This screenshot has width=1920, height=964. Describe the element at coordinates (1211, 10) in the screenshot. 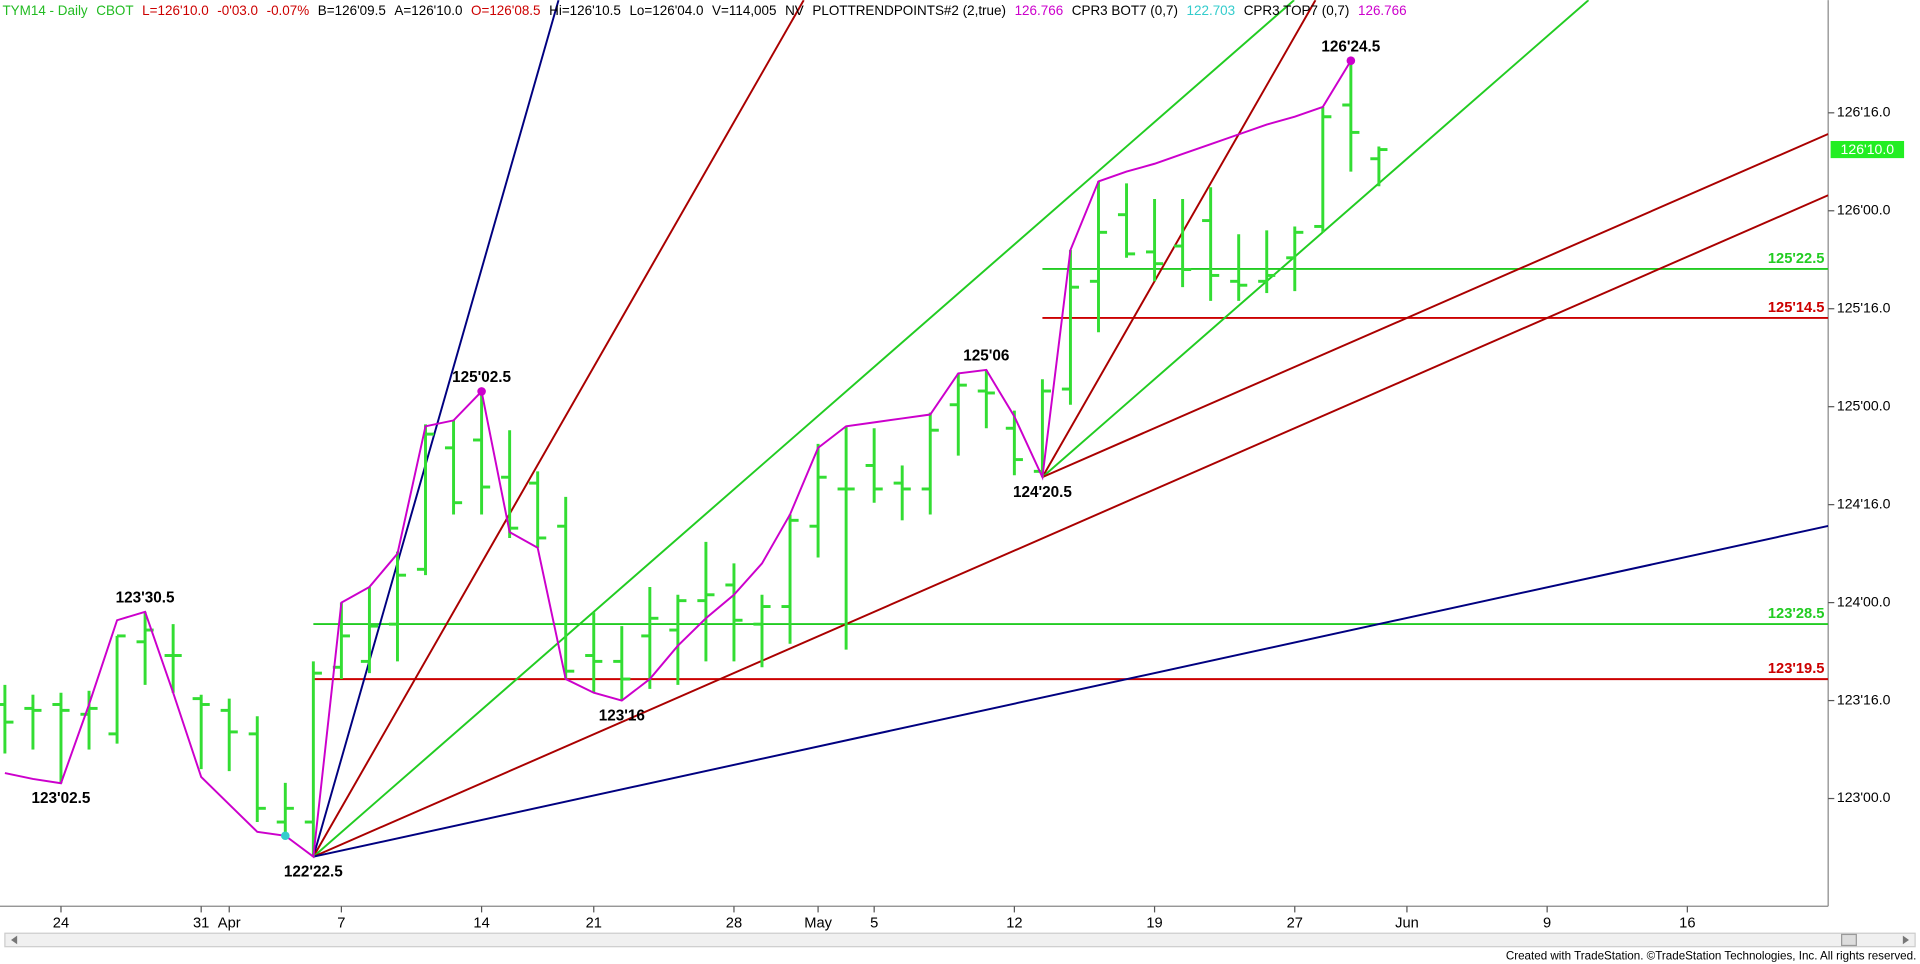

I see `header-item: 122.703` at that location.